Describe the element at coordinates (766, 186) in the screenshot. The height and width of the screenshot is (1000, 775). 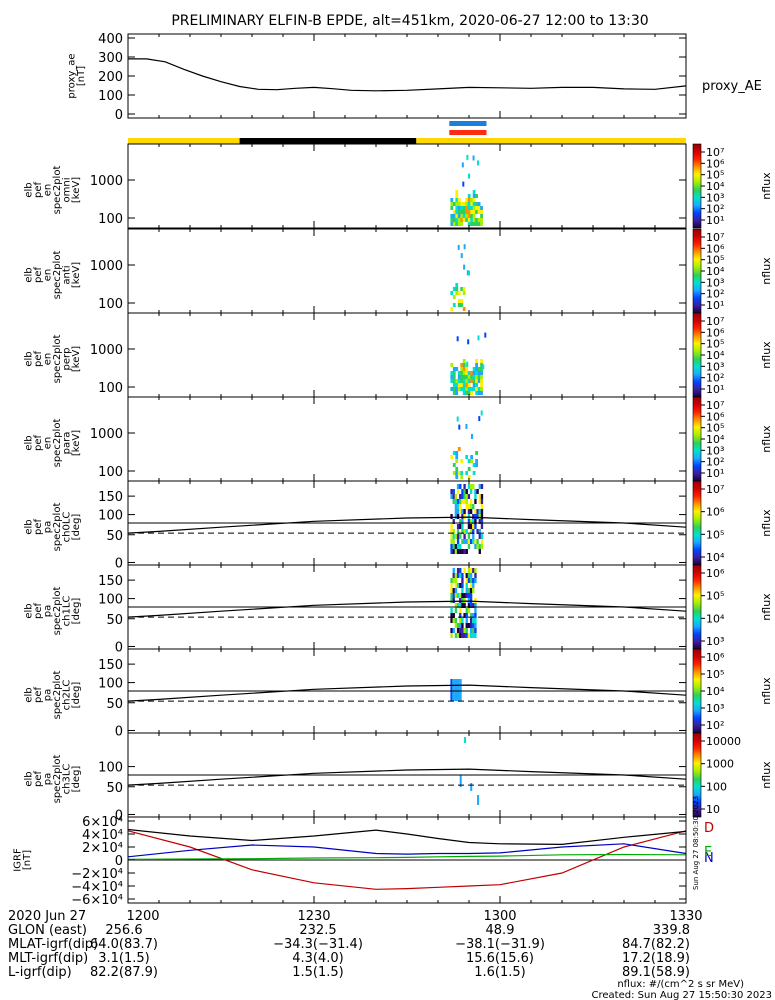
I see `colorbar-label: nflux` at that location.